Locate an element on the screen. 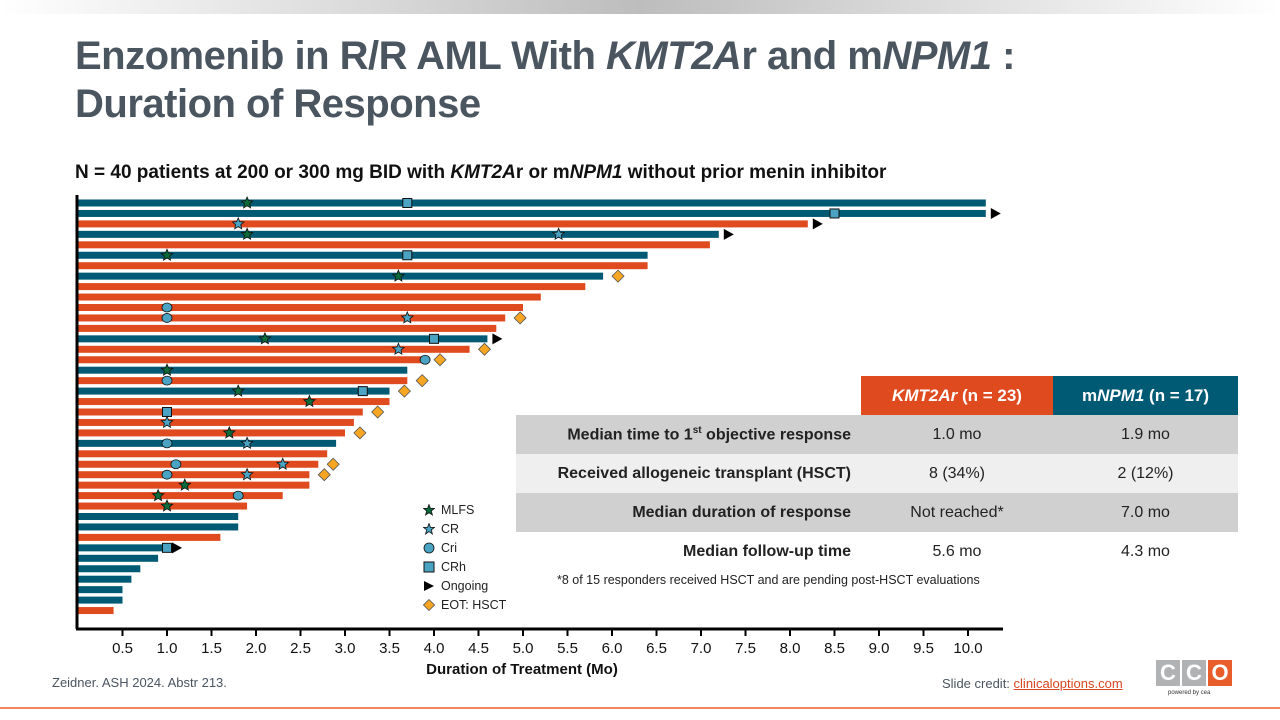  x-tick-label: 1.5 is located at coordinates (211, 648).